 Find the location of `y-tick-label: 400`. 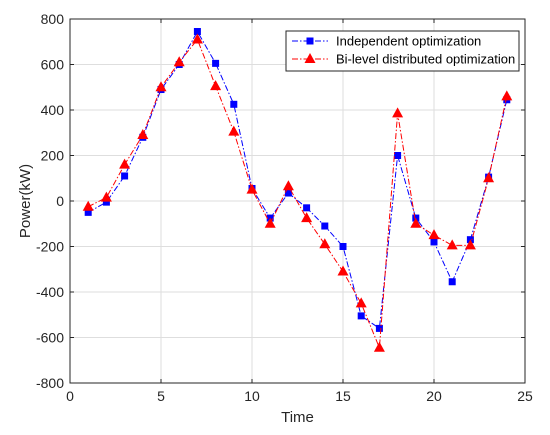

y-tick-label: 400 is located at coordinates (53, 110).